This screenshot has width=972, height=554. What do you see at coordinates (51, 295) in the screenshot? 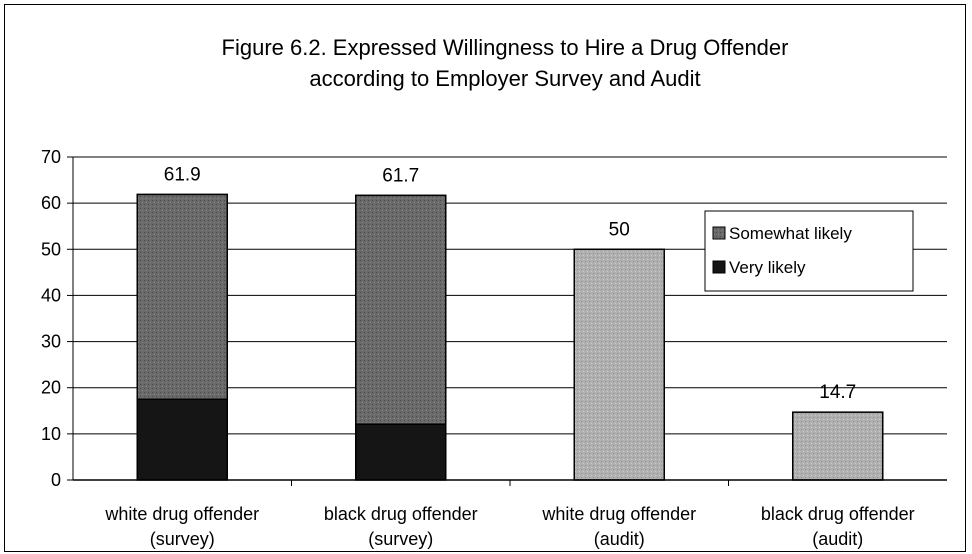
I see `y-tick-label: 40` at bounding box center [51, 295].